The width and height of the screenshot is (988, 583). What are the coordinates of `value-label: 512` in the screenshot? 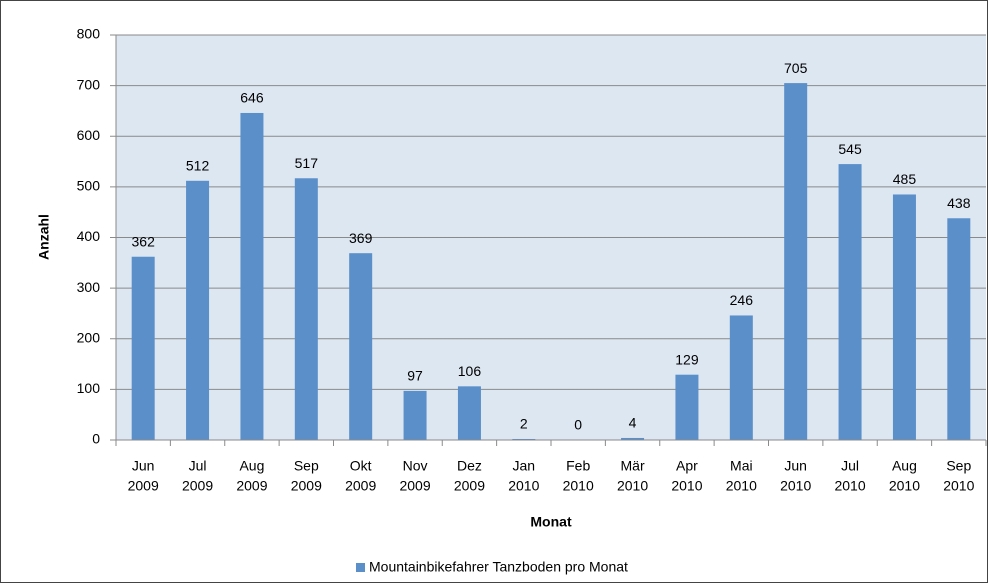 It's located at (198, 166).